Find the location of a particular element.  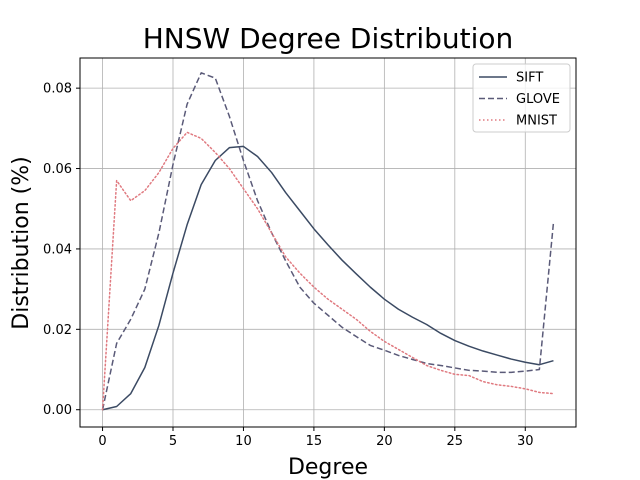

y-tick-label: 0.02 is located at coordinates (57, 330).